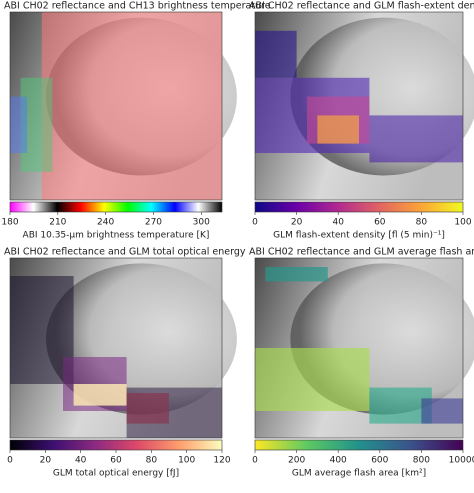 Image resolution: width=474 pixels, height=493 pixels. Describe the element at coordinates (105, 223) in the screenshot. I see `colorbar-tick-label: 240` at that location.